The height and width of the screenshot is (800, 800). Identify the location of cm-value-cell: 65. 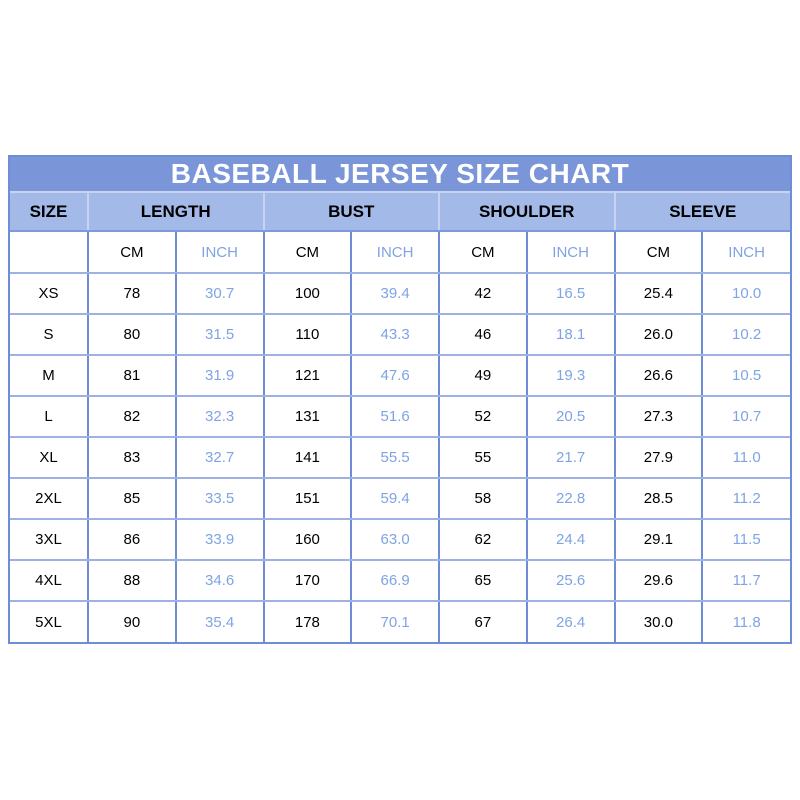
(482, 581).